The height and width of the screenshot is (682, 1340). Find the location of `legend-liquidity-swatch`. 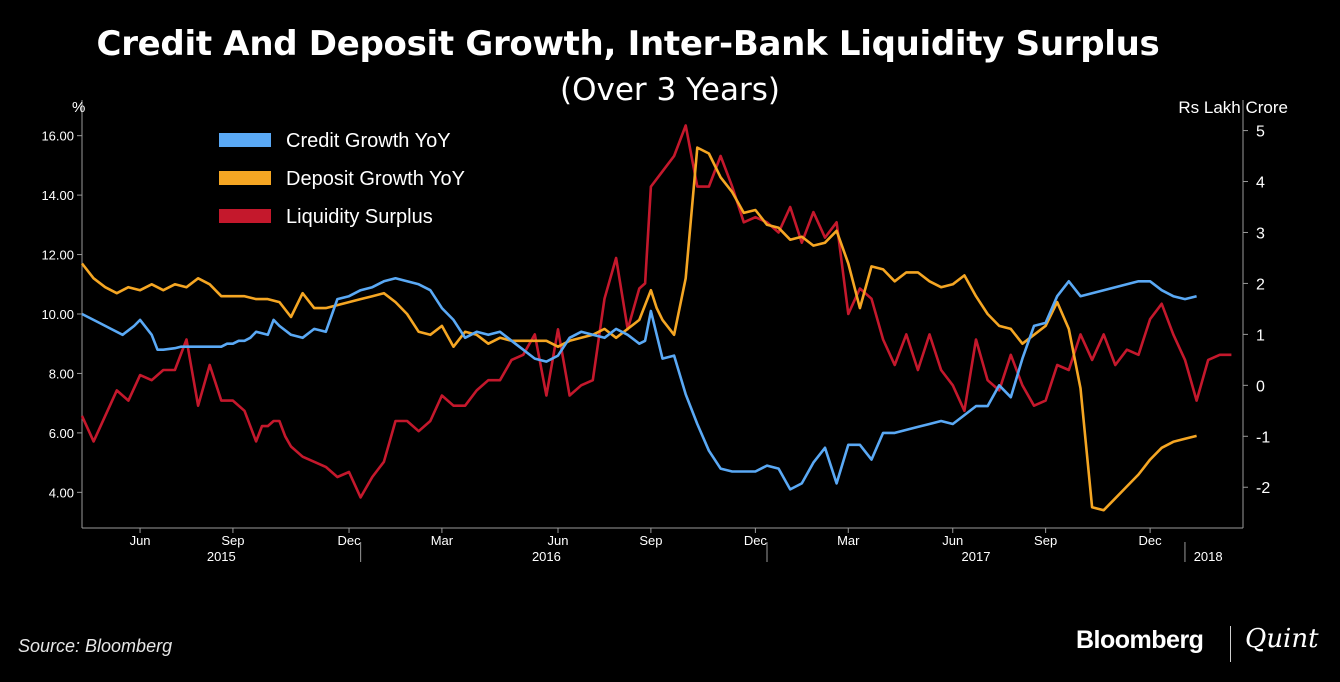

legend-liquidity-swatch is located at coordinates (245, 216).